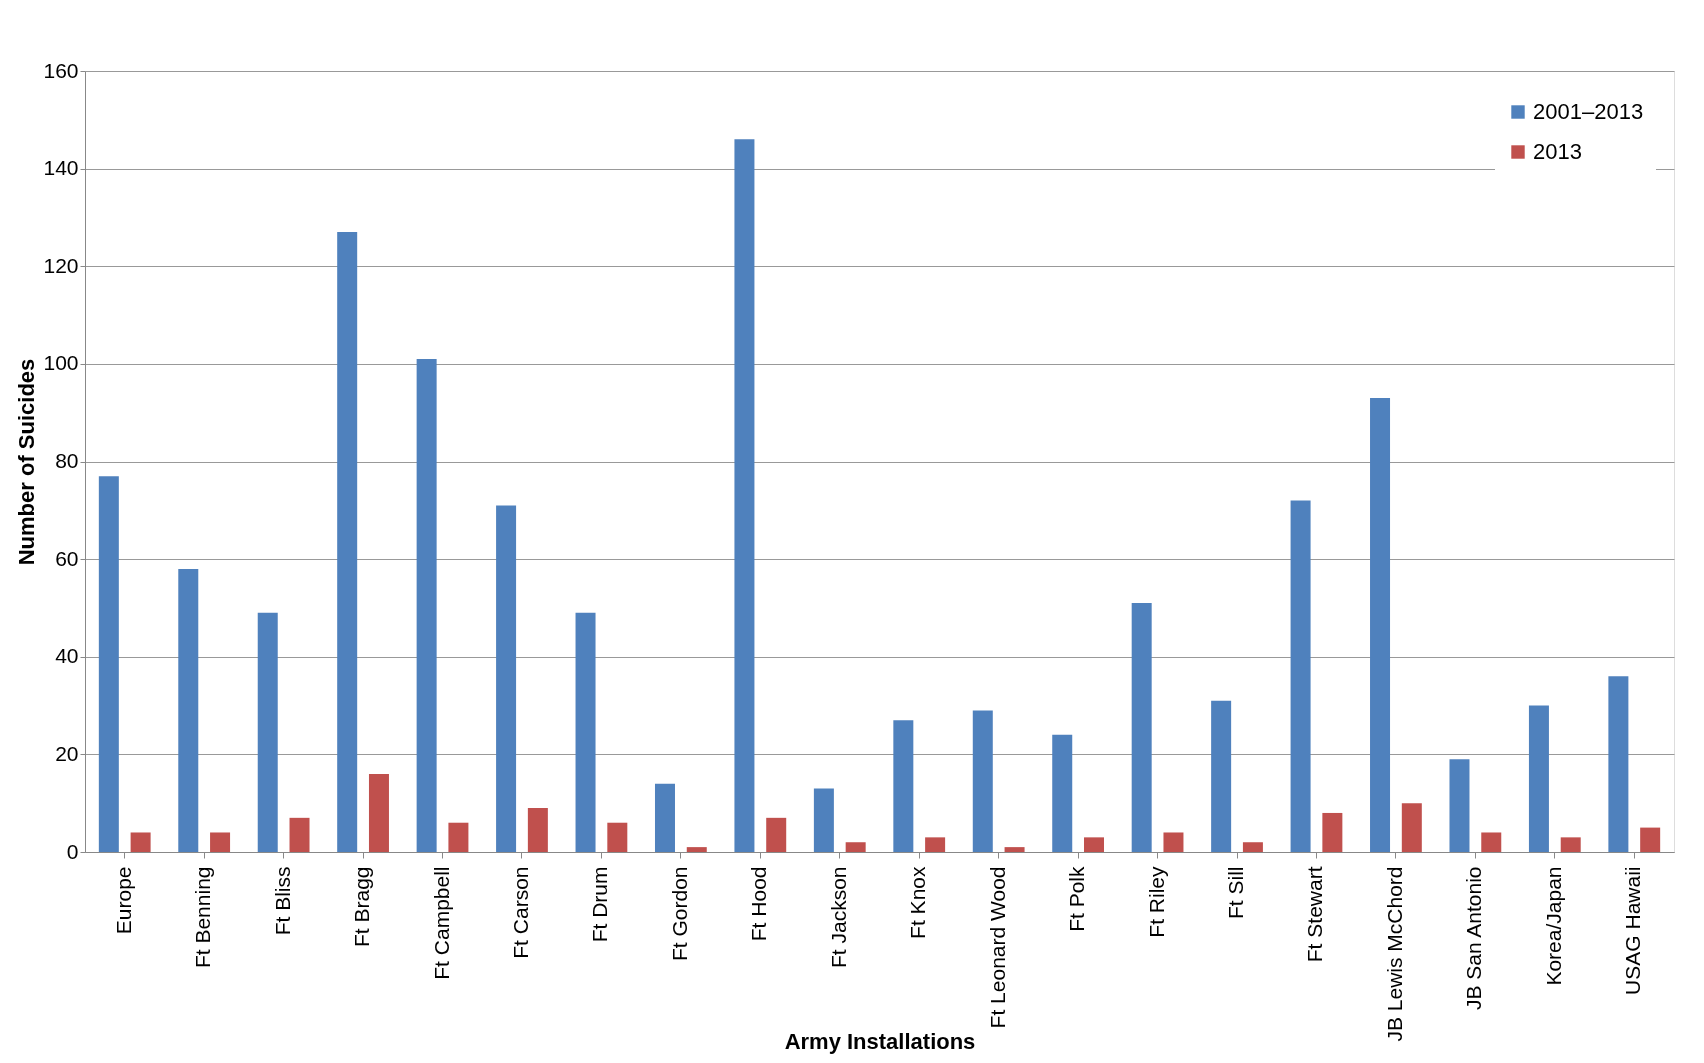 The width and height of the screenshot is (1704, 1063). What do you see at coordinates (1588, 111) in the screenshot?
I see `legend-label: 2001–2013` at bounding box center [1588, 111].